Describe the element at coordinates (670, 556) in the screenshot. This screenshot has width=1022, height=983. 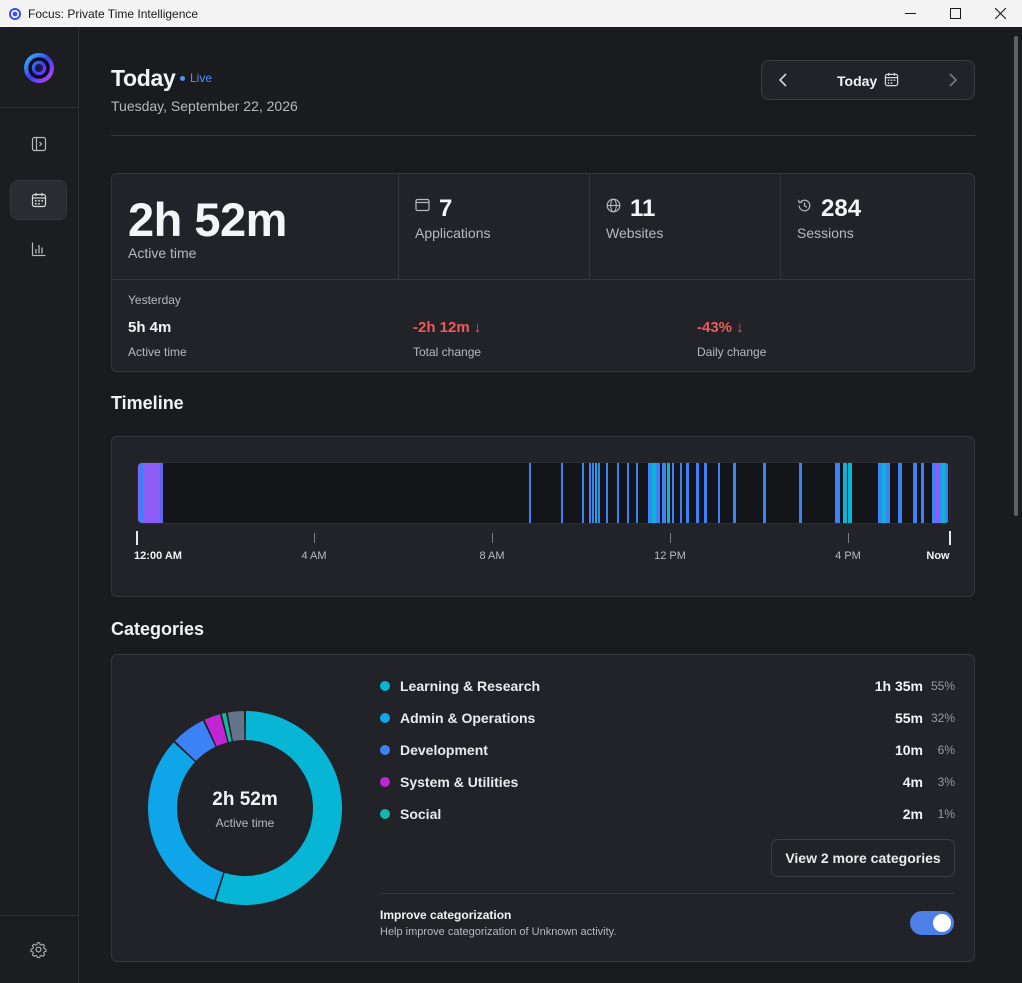
I see `timeline-tick-label: 12 PM` at that location.